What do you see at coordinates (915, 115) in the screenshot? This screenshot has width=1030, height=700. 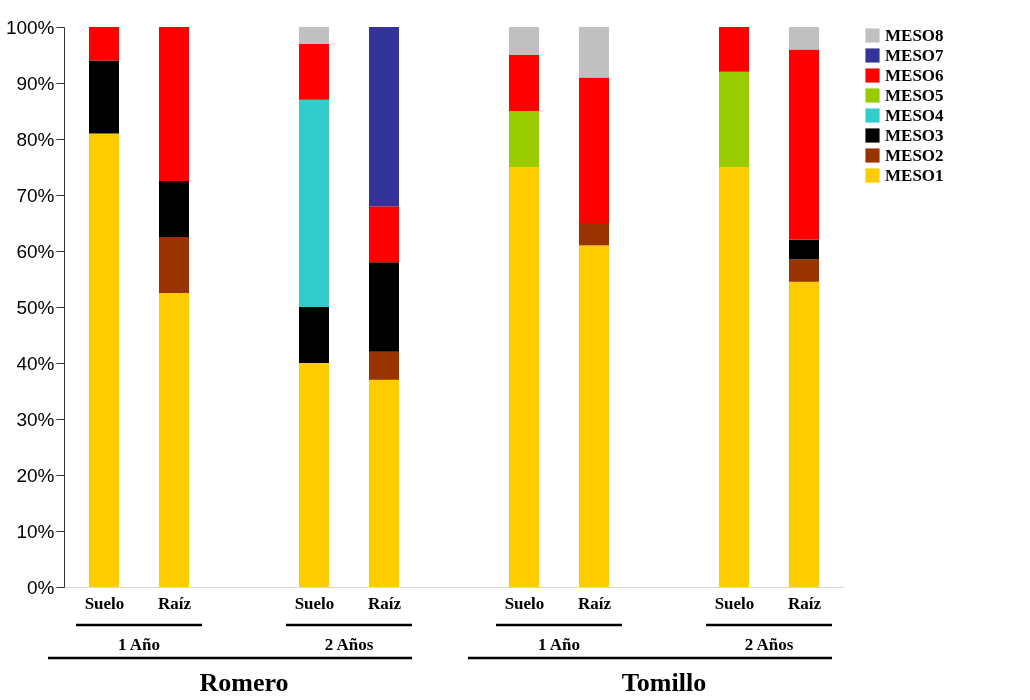 I see `legend-label: MESO4` at bounding box center [915, 115].